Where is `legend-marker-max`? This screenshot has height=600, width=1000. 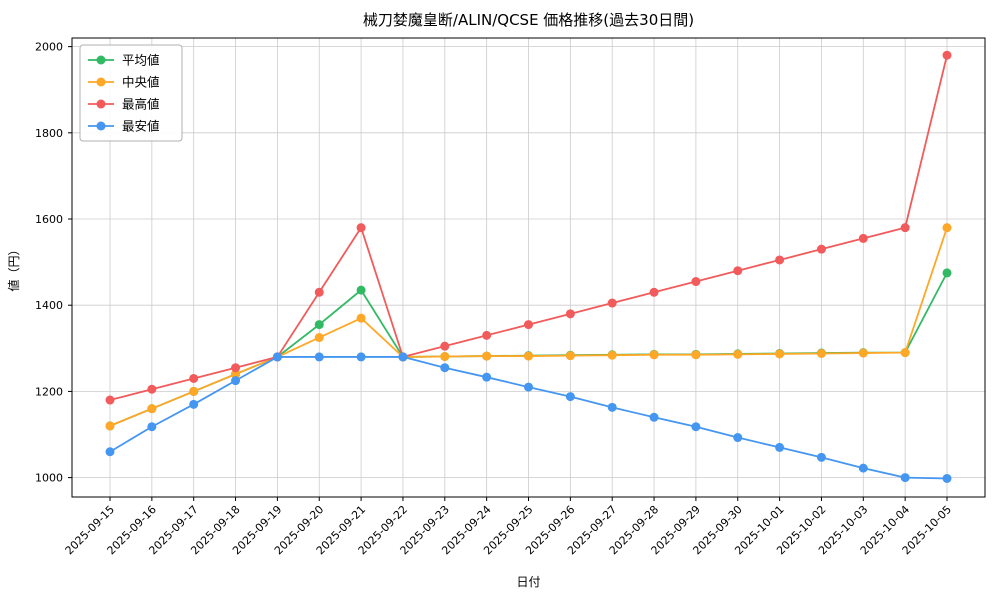
legend-marker-max is located at coordinates (101, 104).